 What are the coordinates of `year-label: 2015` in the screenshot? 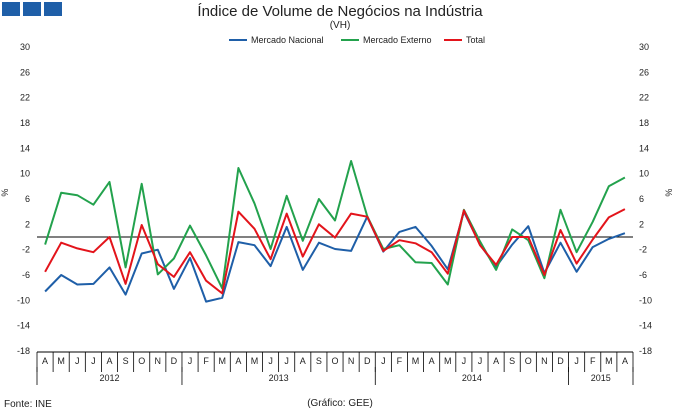 It's located at (601, 378).